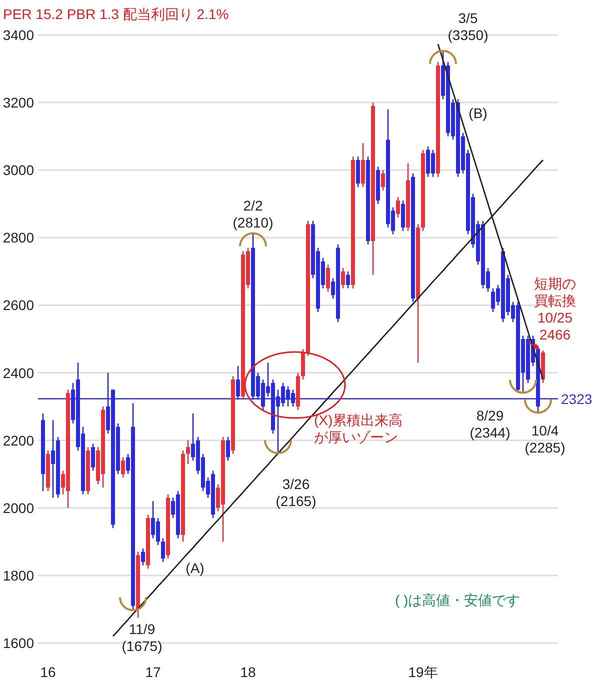  Describe the element at coordinates (18, 102) in the screenshot. I see `y-tick-label: 3200` at that location.